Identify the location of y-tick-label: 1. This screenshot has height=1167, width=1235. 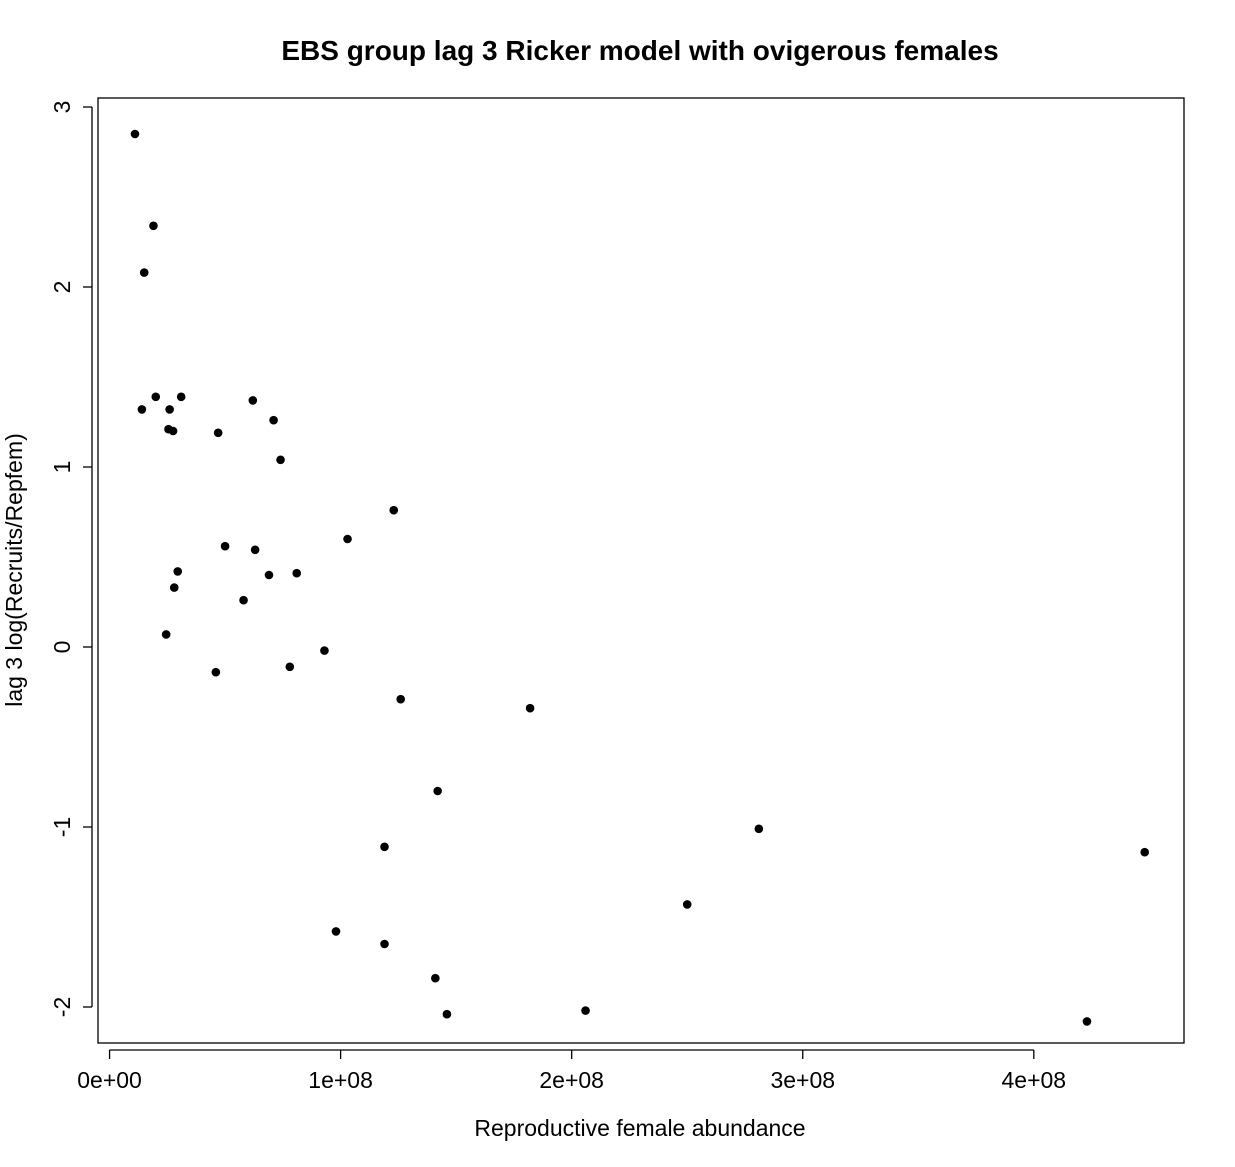
(62, 467).